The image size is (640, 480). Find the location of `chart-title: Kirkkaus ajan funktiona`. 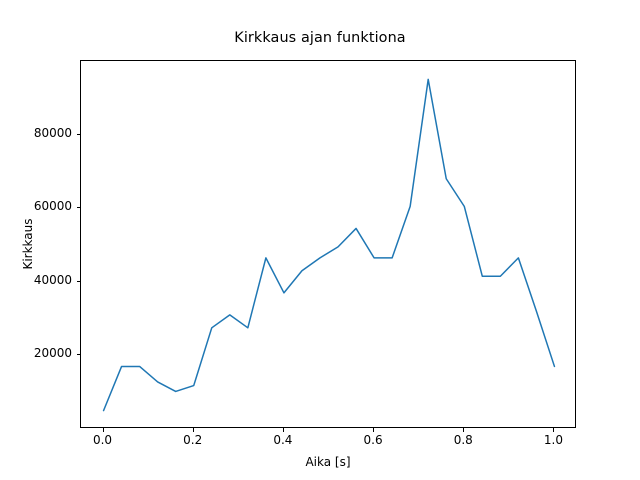

chart-title: Kirkkaus ajan funktiona is located at coordinates (320, 38).